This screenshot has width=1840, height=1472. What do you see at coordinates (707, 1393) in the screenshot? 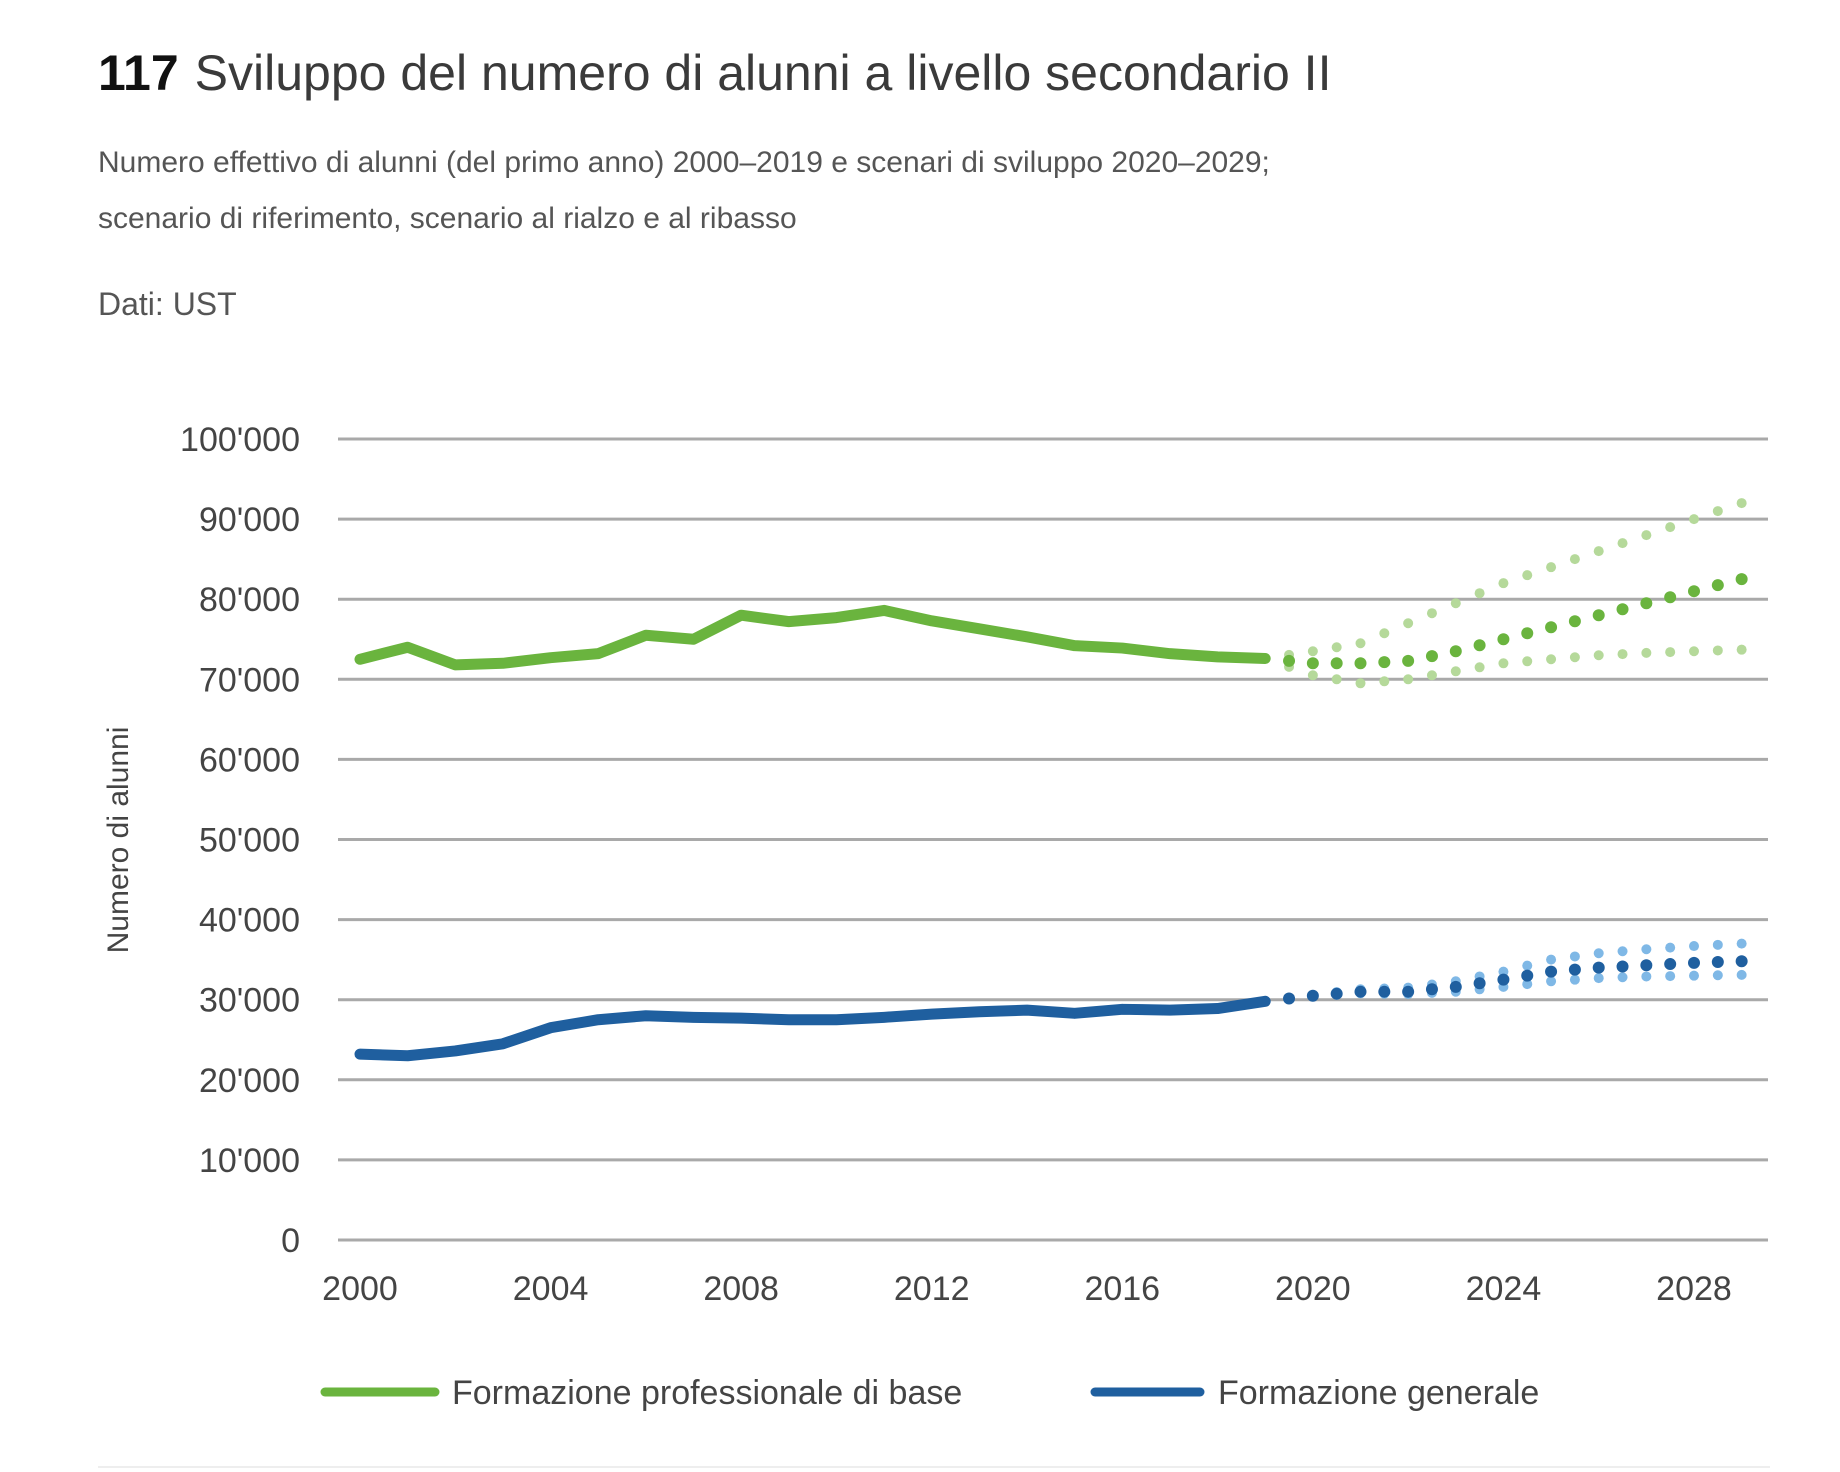
I see `legend-label-professionale: Formazione professionale di base` at bounding box center [707, 1393].